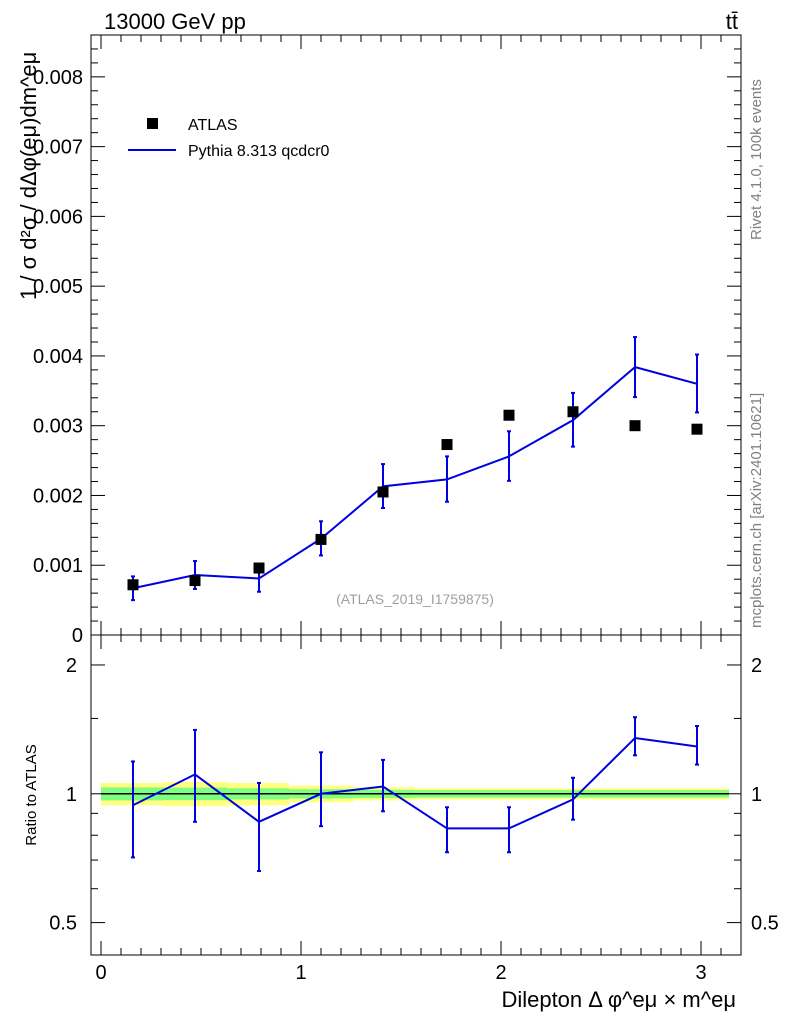  Describe the element at coordinates (63, 924) in the screenshot. I see `ratio-y-tick-label: 0.5` at that location.